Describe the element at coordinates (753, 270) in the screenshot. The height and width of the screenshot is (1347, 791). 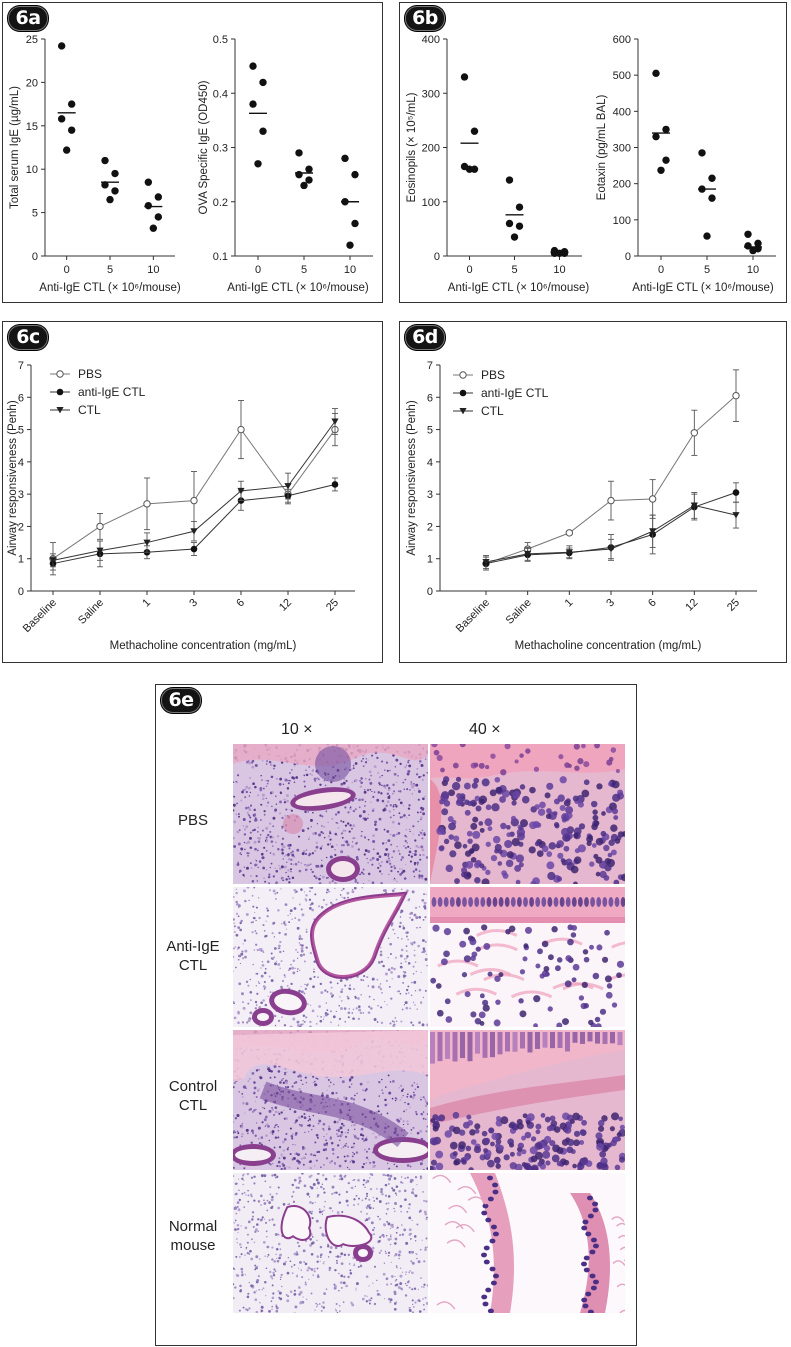
I see `x-tick-label: 10` at that location.